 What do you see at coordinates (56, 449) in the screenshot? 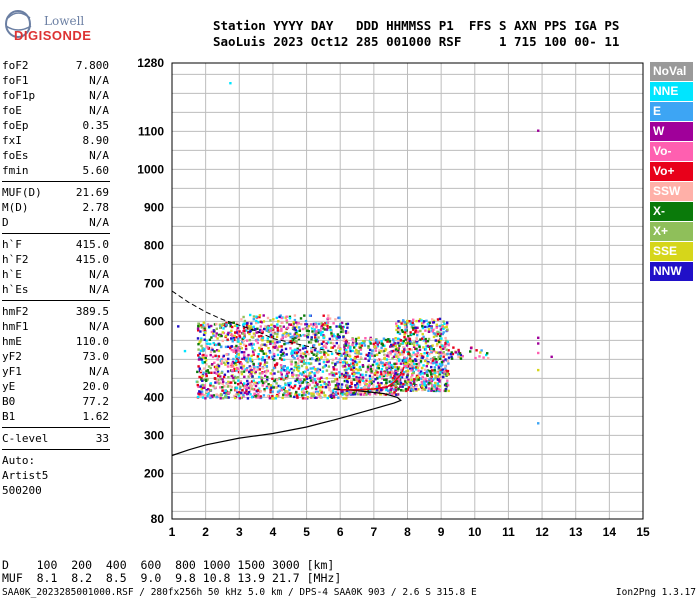
I see `param-separator` at bounding box center [56, 449].